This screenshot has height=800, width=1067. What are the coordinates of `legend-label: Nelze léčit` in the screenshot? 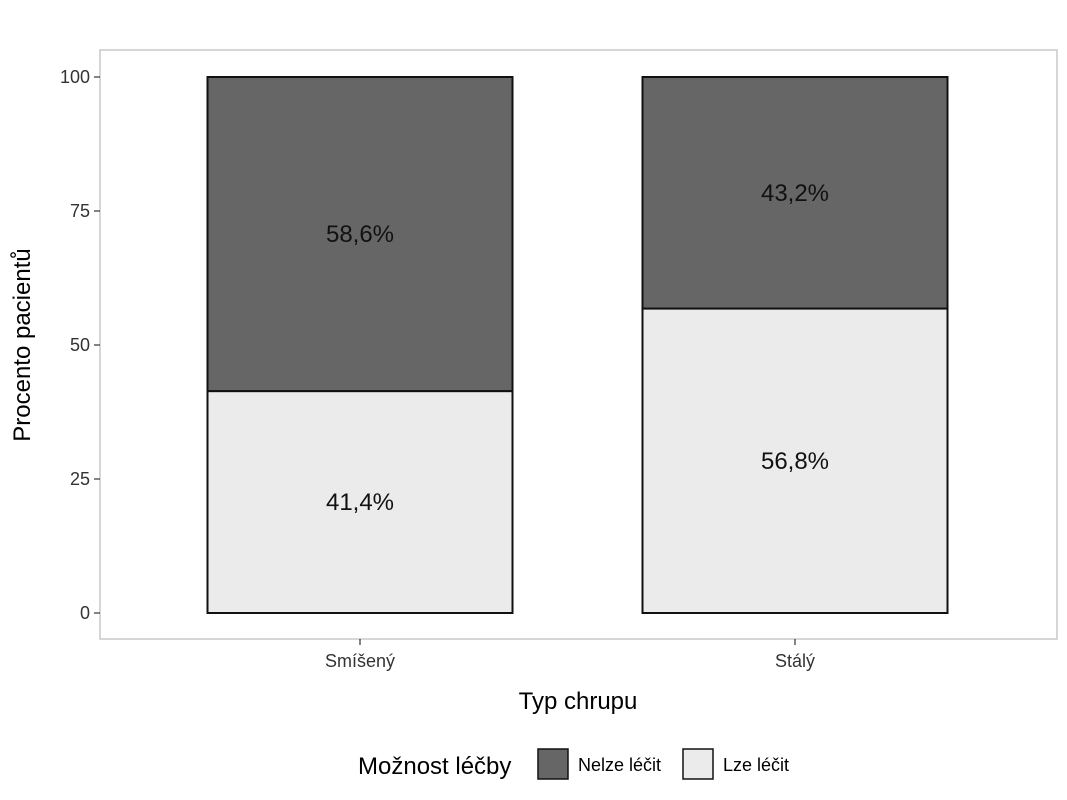 It's located at (619, 765).